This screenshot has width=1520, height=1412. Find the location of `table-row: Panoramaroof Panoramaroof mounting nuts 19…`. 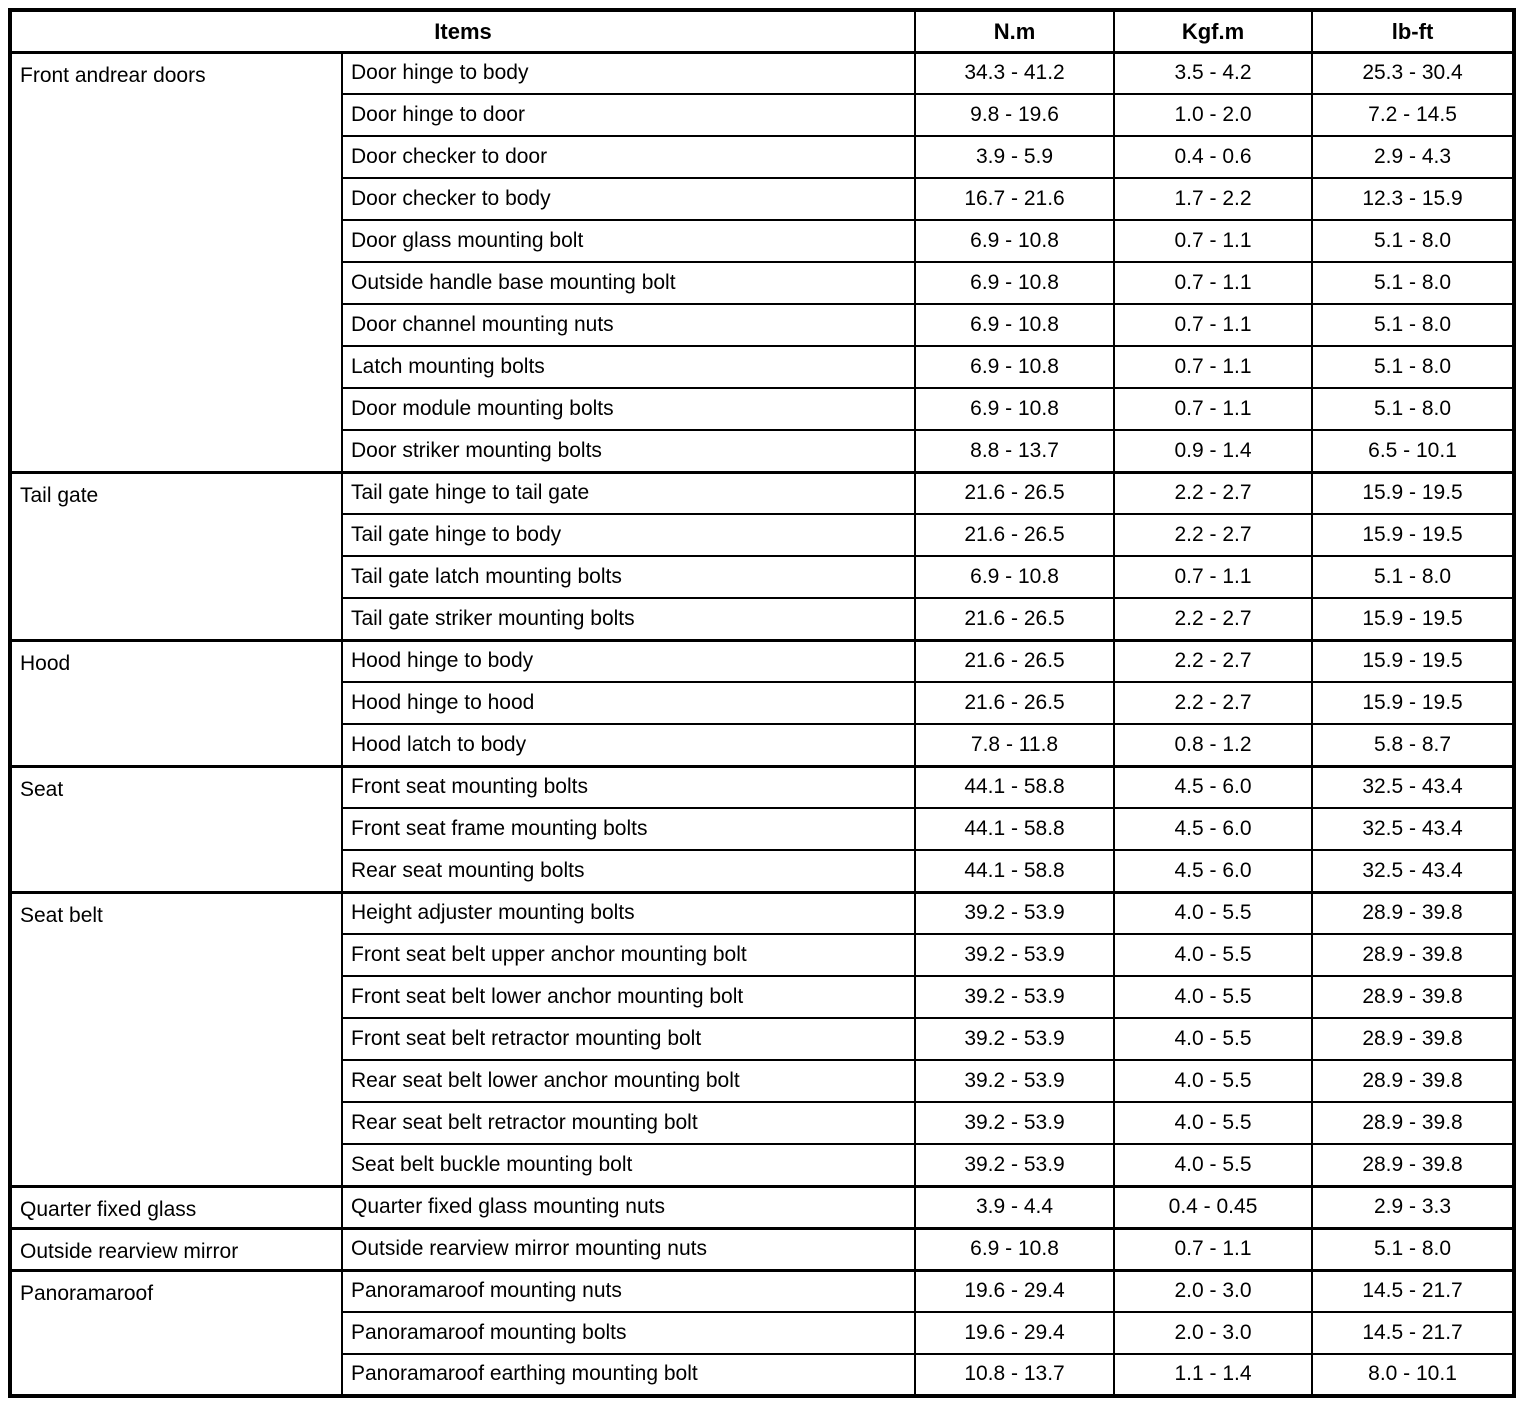

table-row: Panoramaroof Panoramaroof mounting nuts 19… is located at coordinates (762, 1332).